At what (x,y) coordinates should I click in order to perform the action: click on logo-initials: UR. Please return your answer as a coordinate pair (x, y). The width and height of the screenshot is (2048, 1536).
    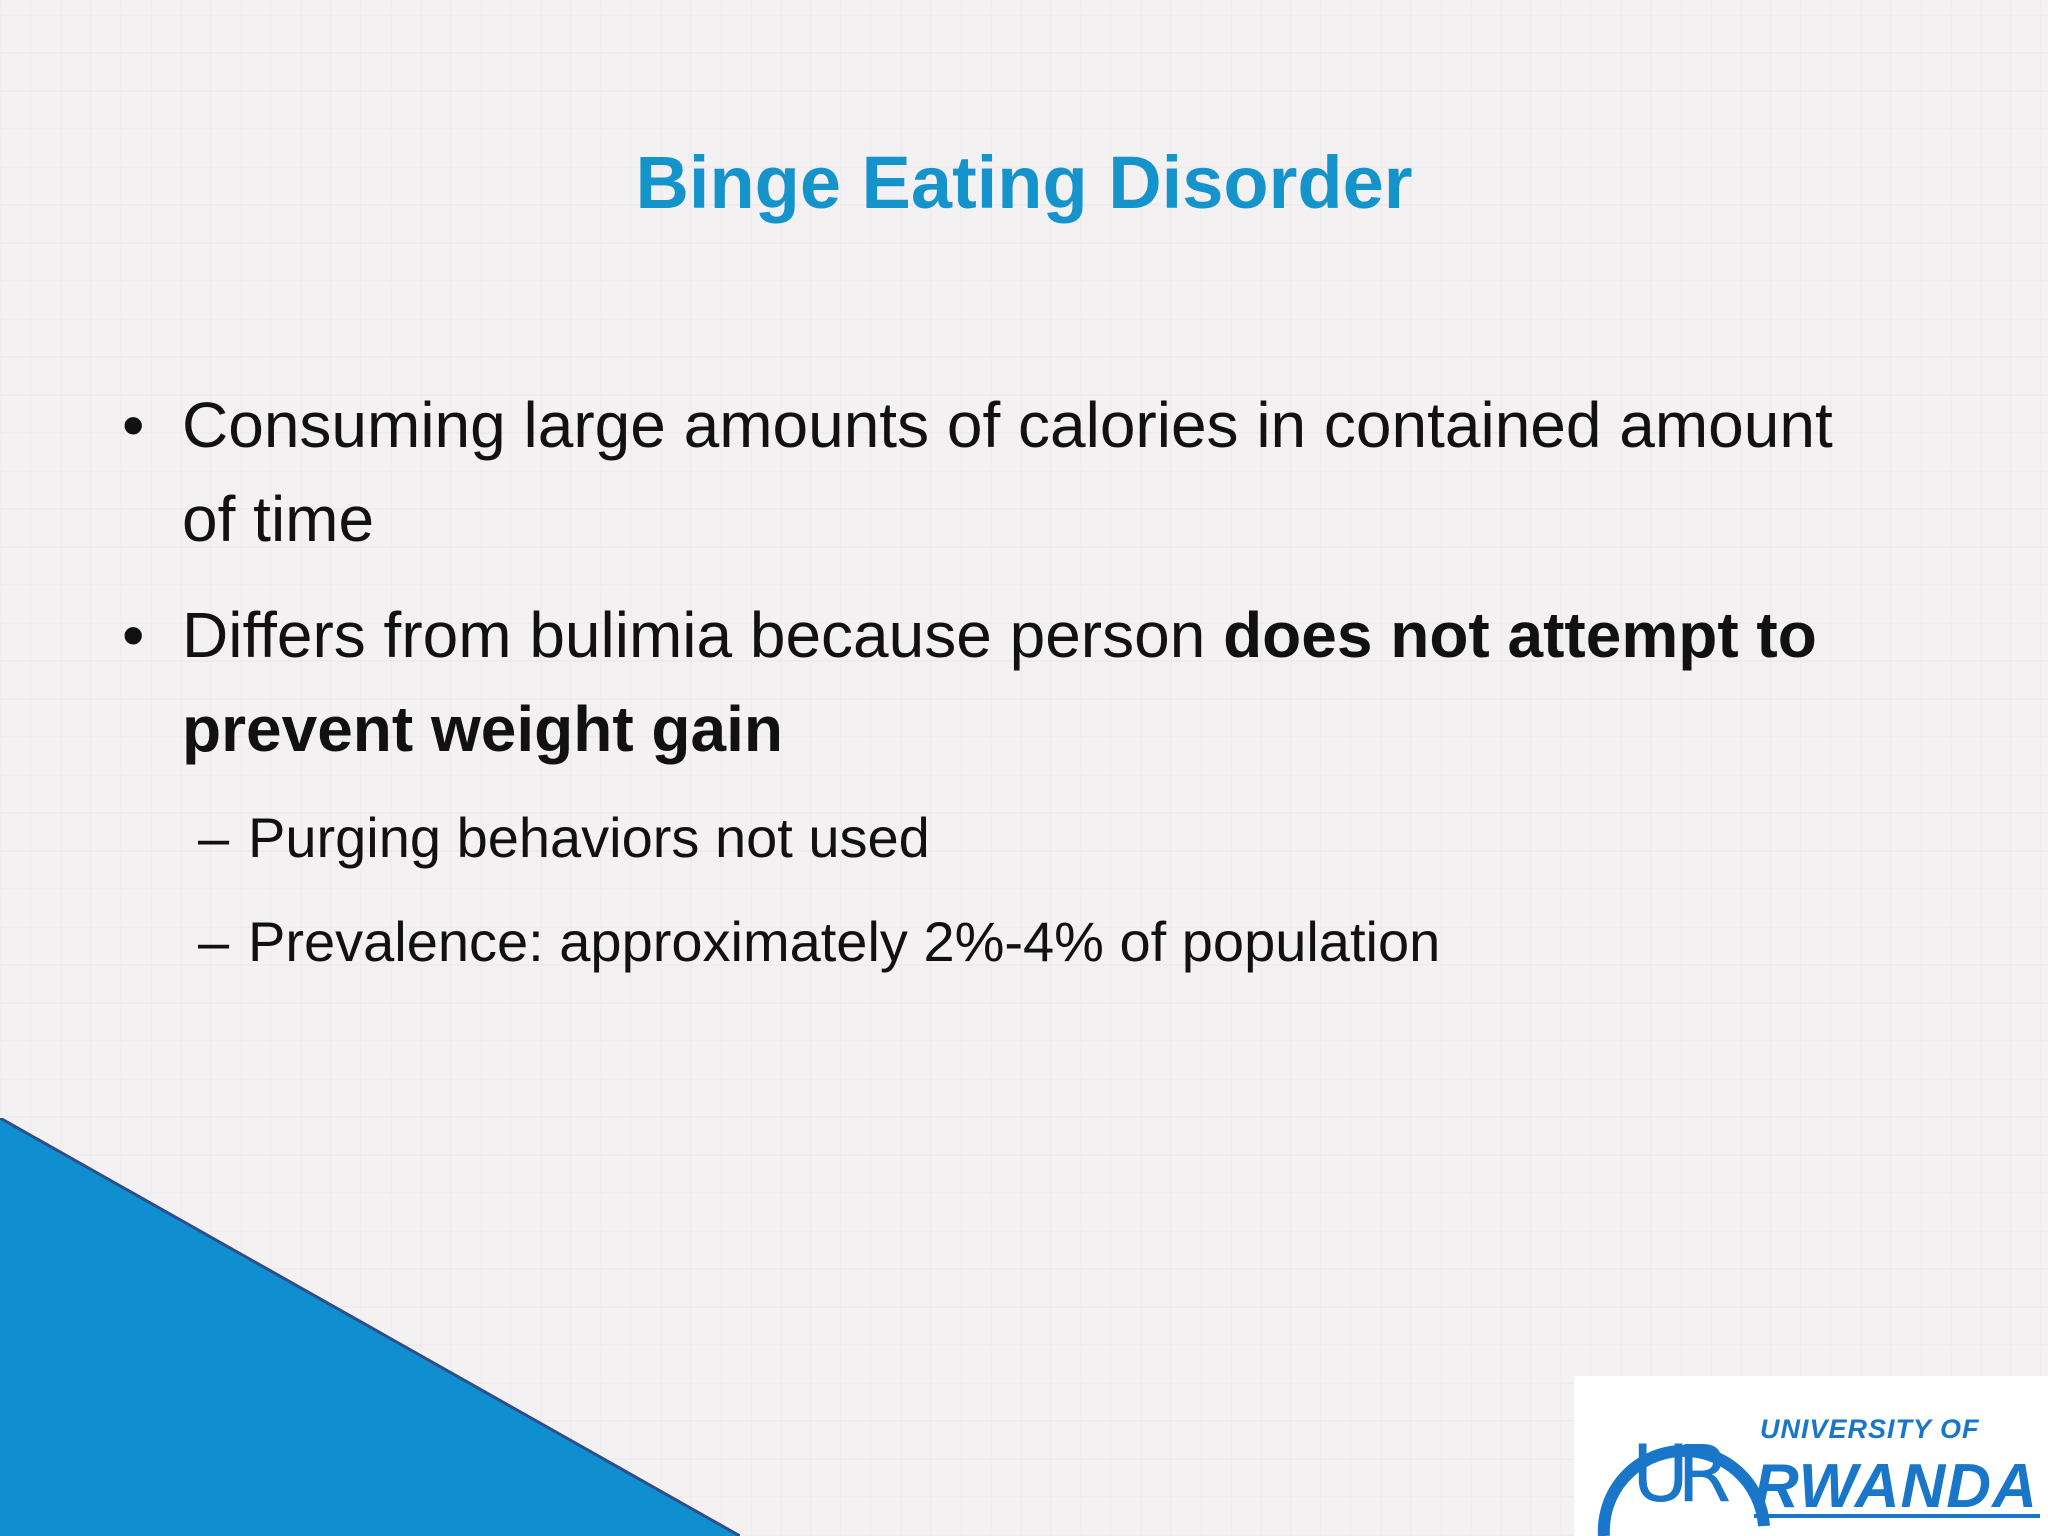
    Looking at the image, I should click on (1681, 1475).